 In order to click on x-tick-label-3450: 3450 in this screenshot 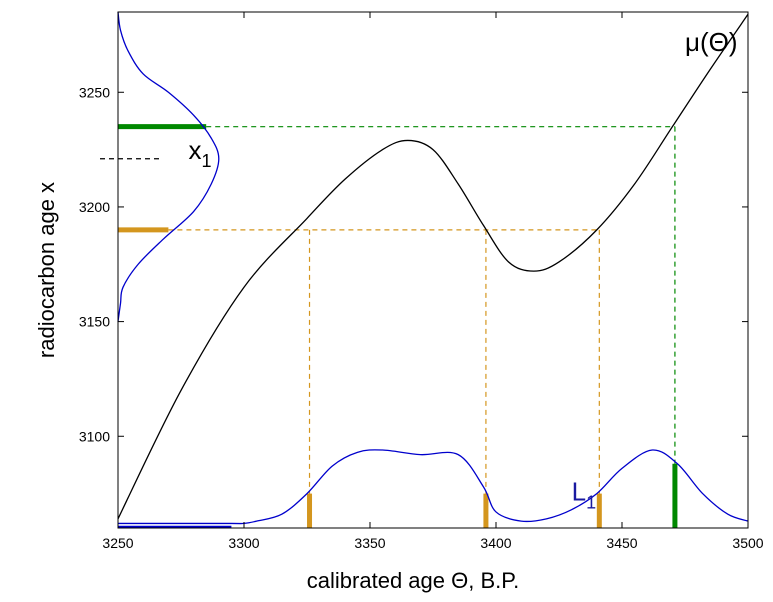, I will do `click(621, 543)`.